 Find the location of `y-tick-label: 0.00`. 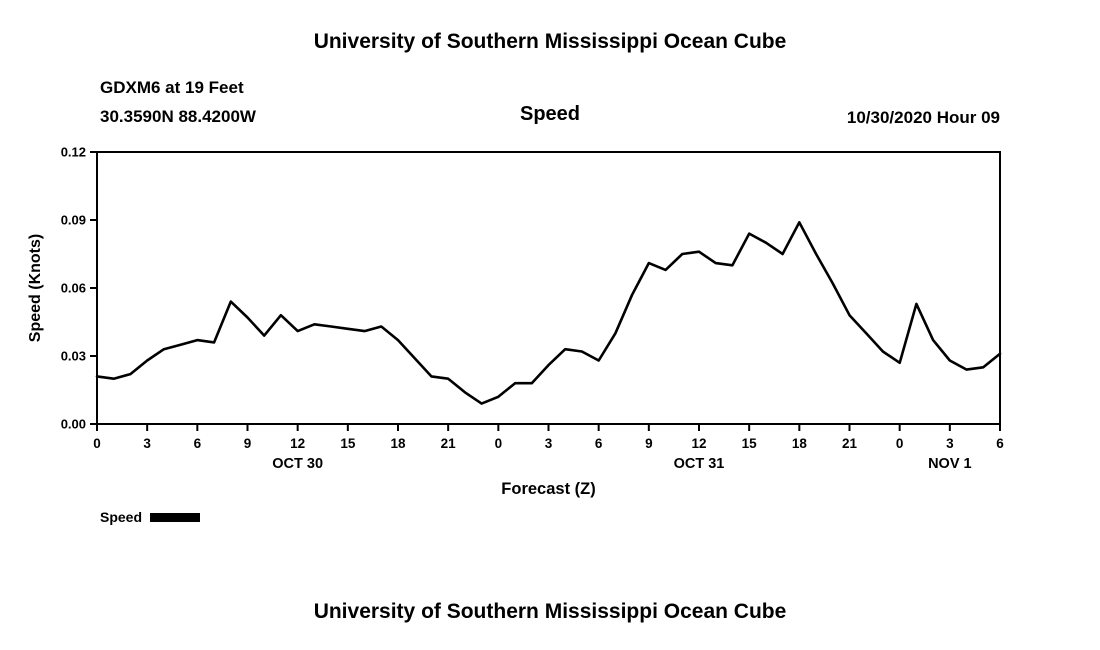

y-tick-label: 0.00 is located at coordinates (73, 424).